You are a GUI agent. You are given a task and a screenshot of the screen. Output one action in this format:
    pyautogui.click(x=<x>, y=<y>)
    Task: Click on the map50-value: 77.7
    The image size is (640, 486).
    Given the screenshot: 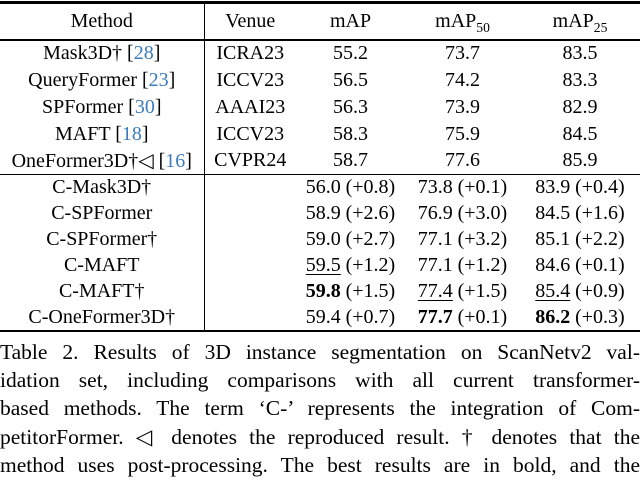 What is the action you would take?
    pyautogui.click(x=435, y=316)
    